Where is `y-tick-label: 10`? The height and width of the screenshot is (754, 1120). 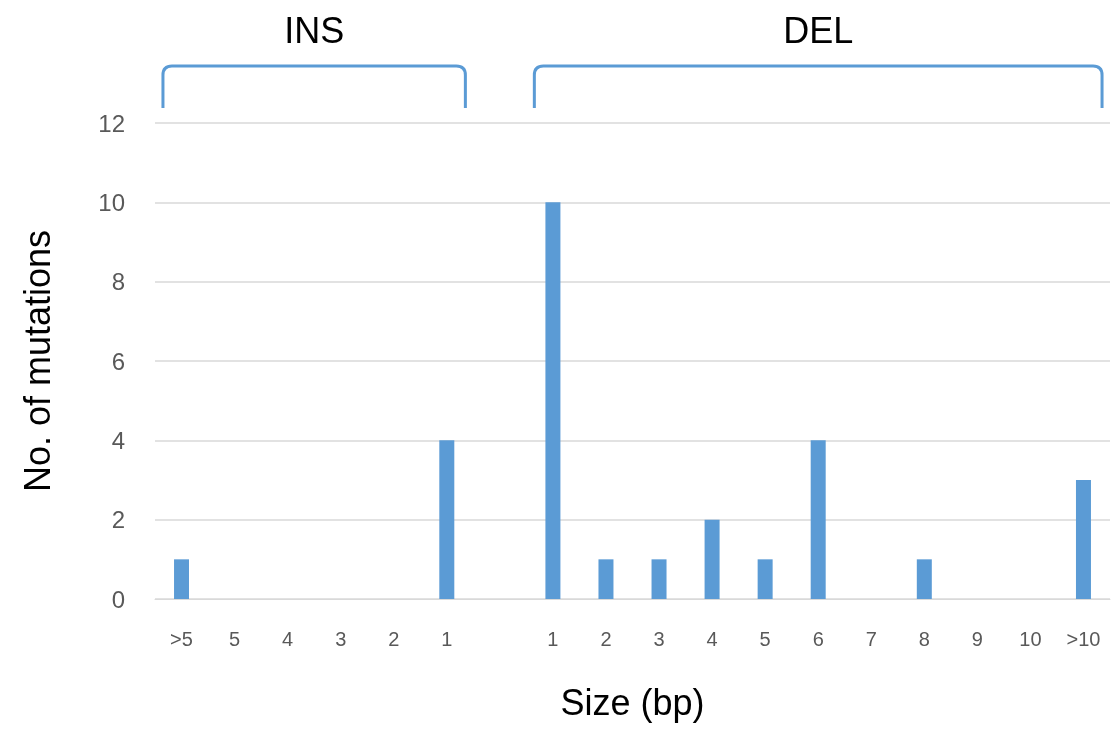
y-tick-label: 10 is located at coordinates (111, 202).